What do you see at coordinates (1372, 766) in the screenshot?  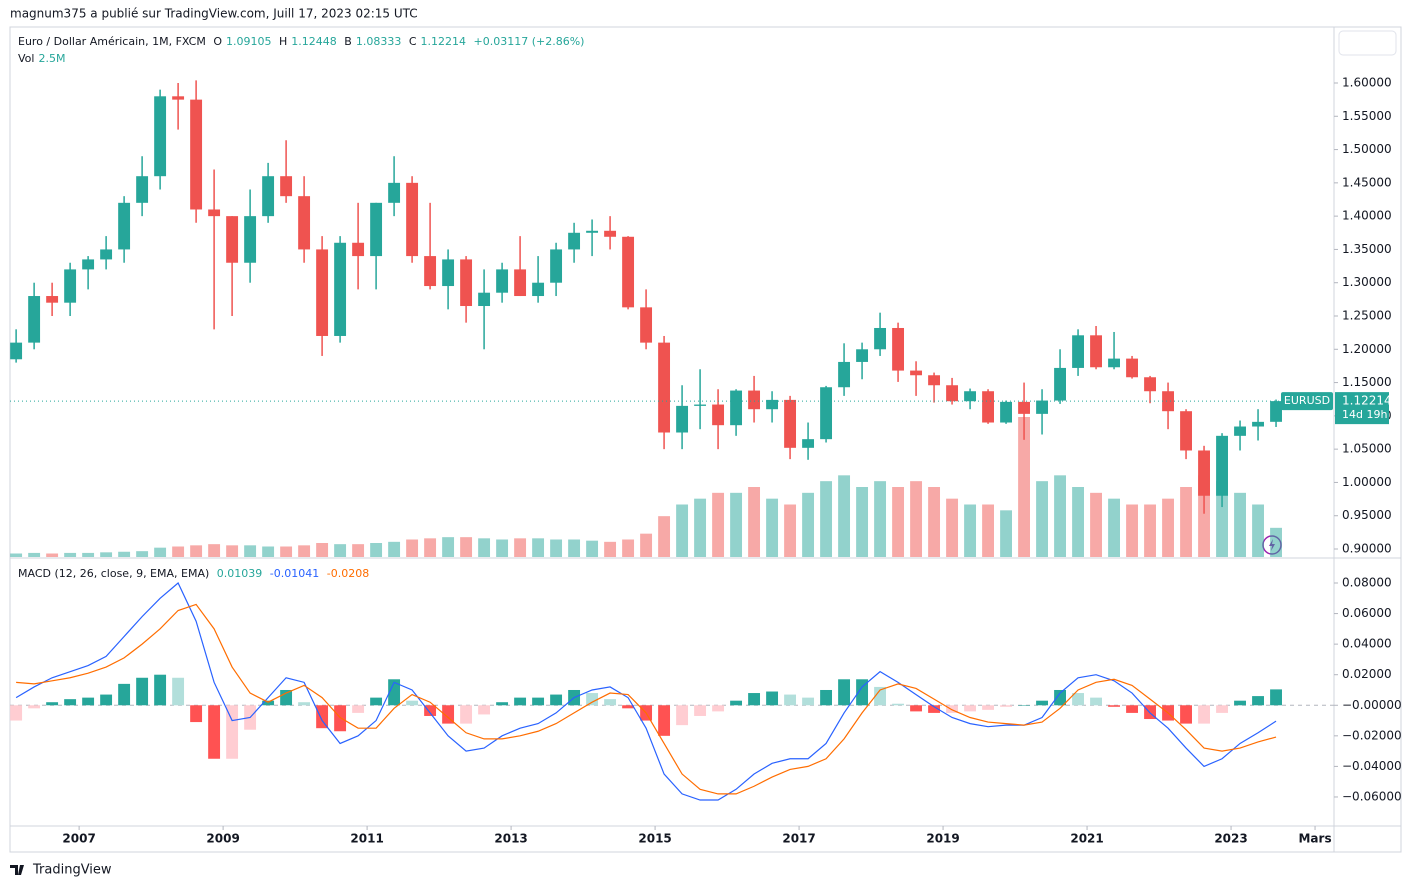 I see `y-tick-label: −0.04000` at bounding box center [1372, 766].